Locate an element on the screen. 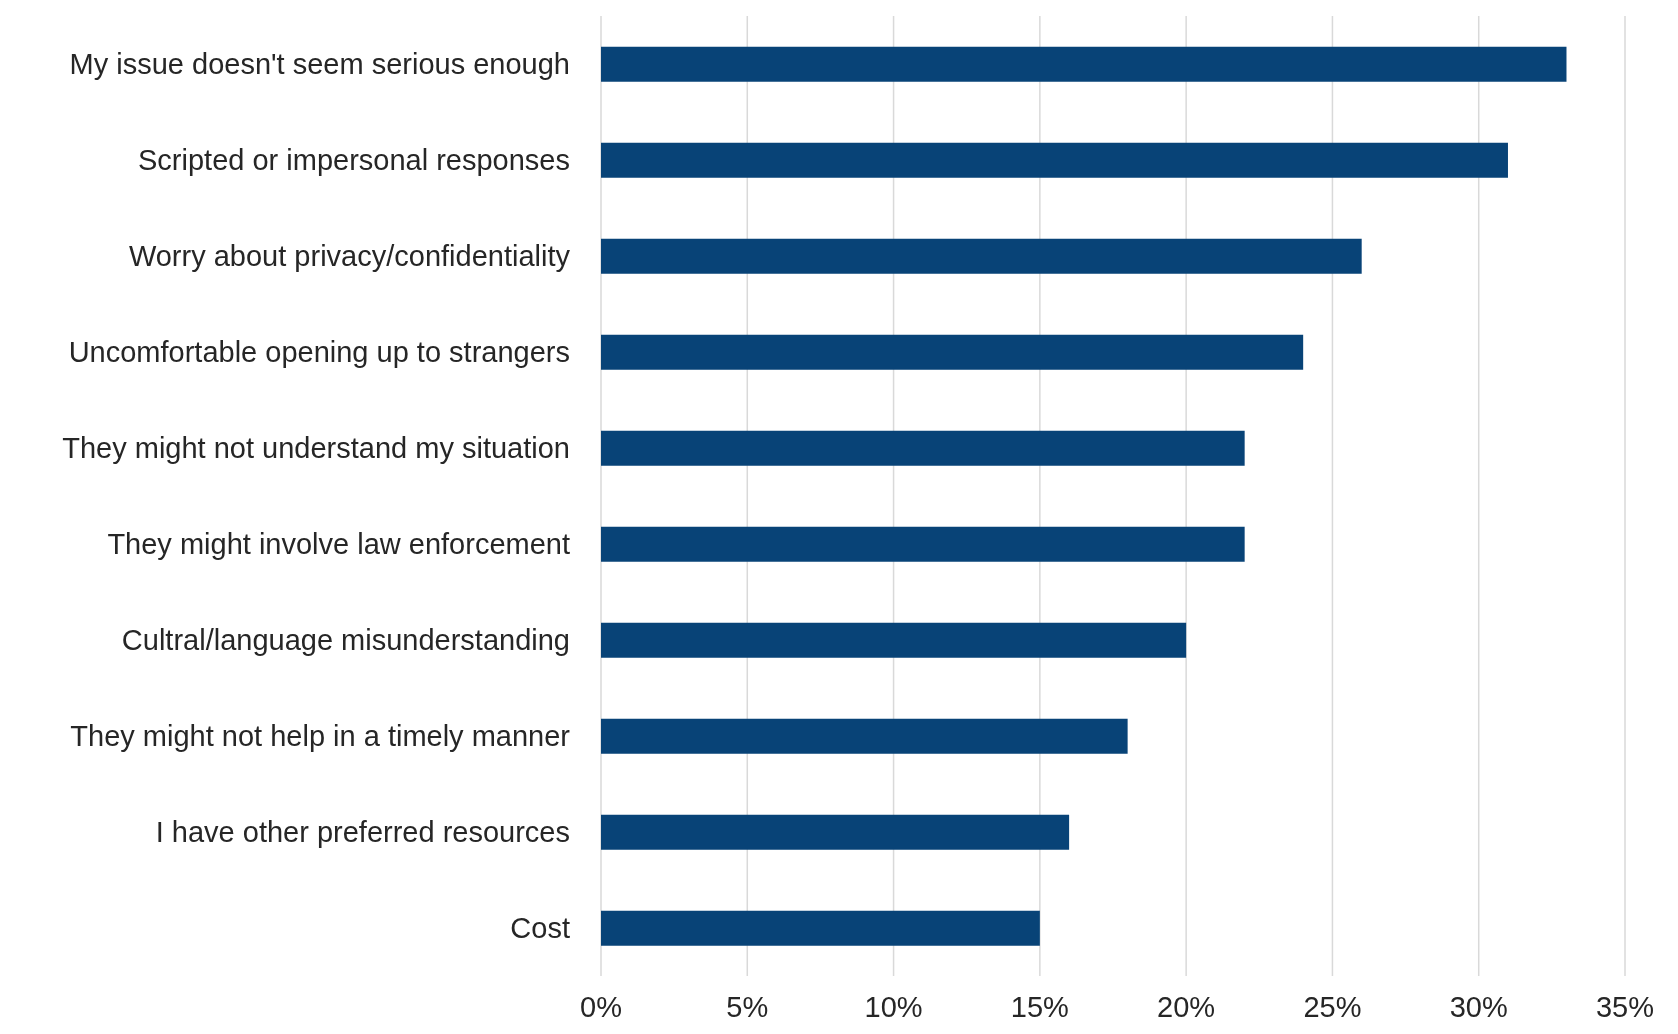 This screenshot has height=1034, width=1678. y-tick-label: They might not understand my situation is located at coordinates (316, 448).